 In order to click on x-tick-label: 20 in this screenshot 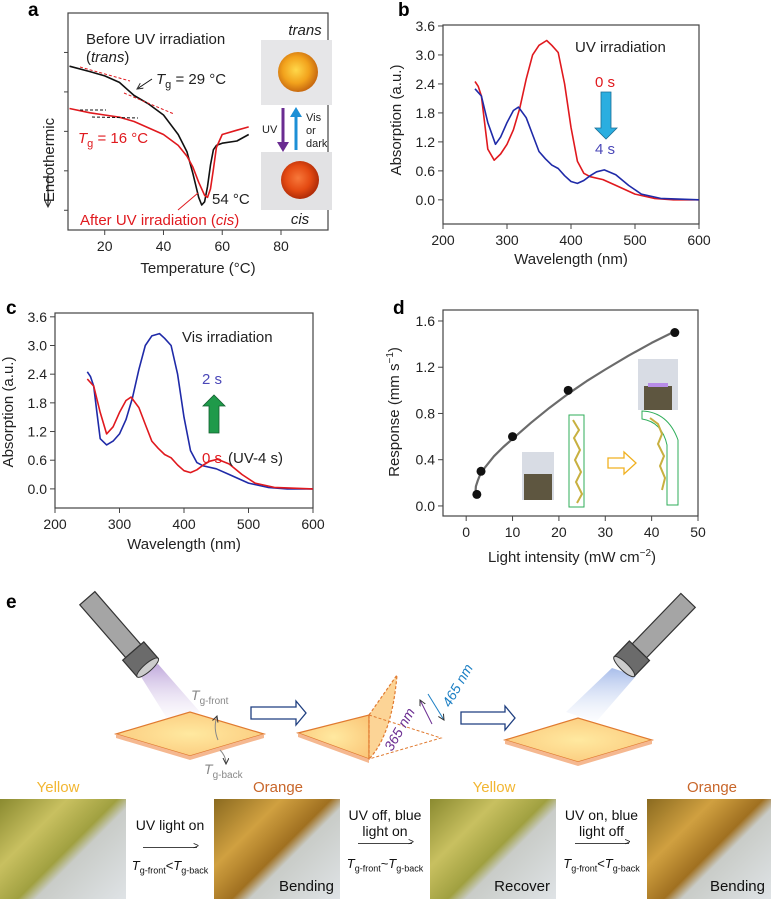, I will do `click(105, 246)`.